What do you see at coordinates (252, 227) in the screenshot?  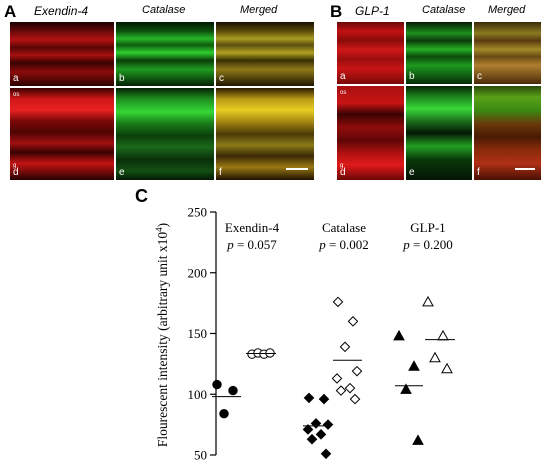 I see `group-name-label: Exendin-4` at bounding box center [252, 227].